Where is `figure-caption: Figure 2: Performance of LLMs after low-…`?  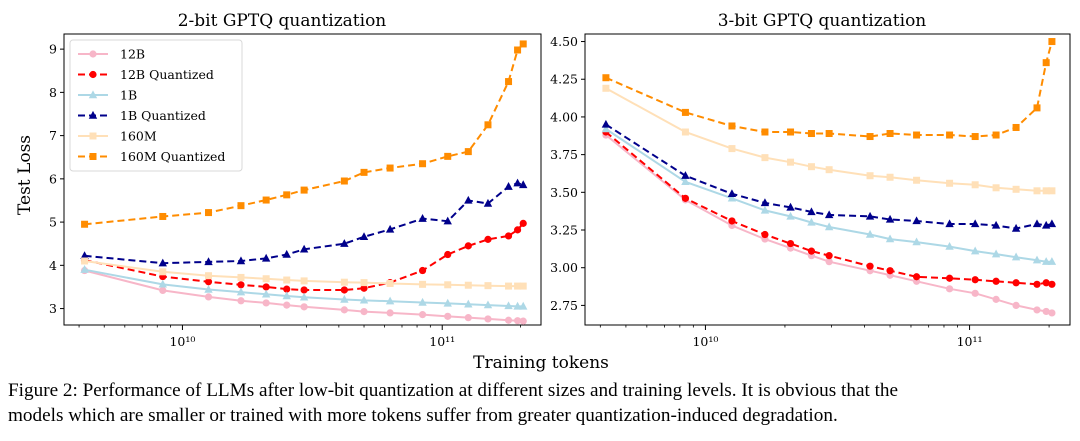
figure-caption: Figure 2: Performance of LLMs after low-… is located at coordinates (541, 403).